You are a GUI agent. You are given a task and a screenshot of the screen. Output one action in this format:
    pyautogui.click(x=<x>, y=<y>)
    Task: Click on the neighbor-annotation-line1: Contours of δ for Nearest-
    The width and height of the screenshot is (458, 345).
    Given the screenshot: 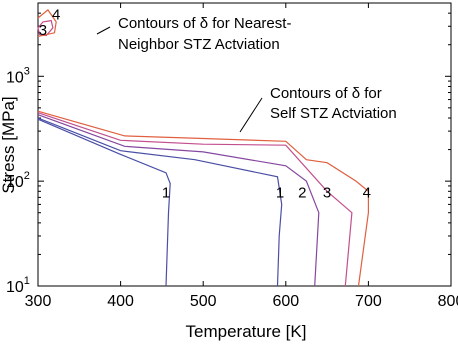 What is the action you would take?
    pyautogui.click(x=204, y=23)
    